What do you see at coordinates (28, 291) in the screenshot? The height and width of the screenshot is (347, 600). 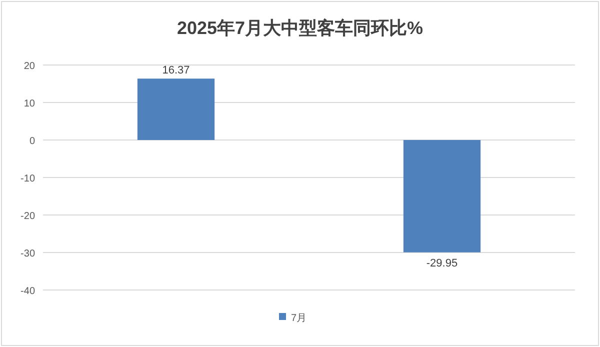 I see `y-tick-label: -40` at bounding box center [28, 291].